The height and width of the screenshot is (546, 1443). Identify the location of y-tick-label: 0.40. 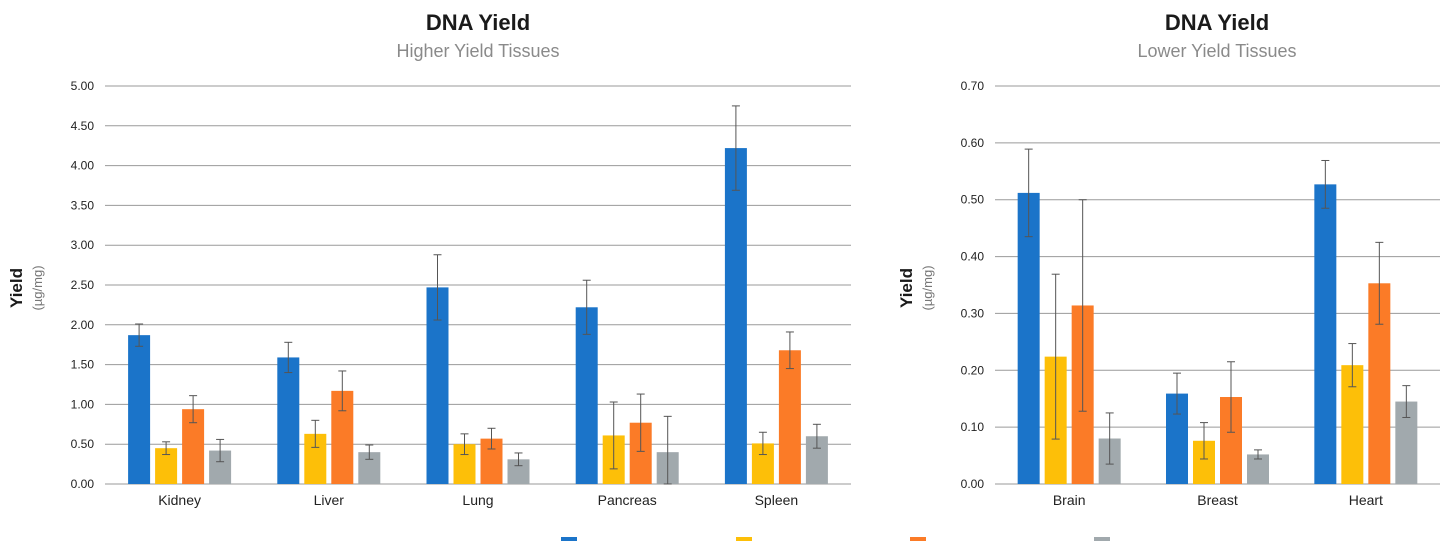
(973, 257).